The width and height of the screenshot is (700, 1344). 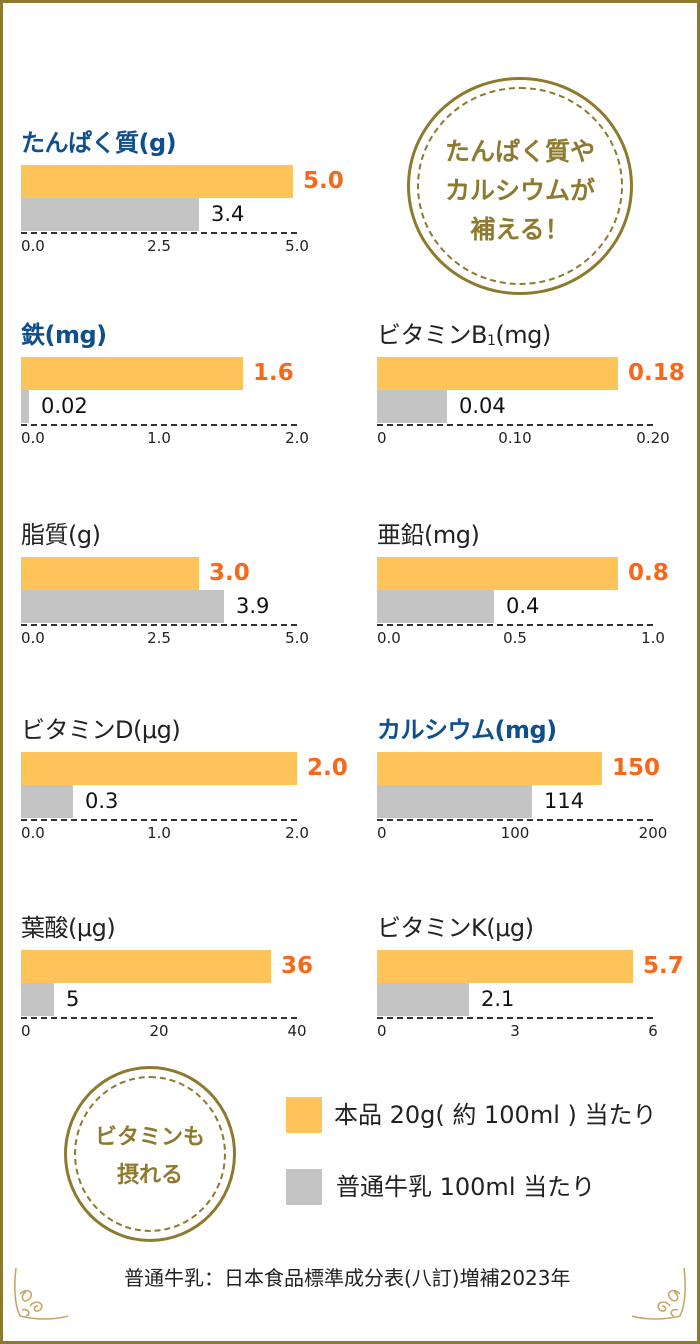 What do you see at coordinates (228, 214) in the screenshot?
I see `value-milk: 3.4` at bounding box center [228, 214].